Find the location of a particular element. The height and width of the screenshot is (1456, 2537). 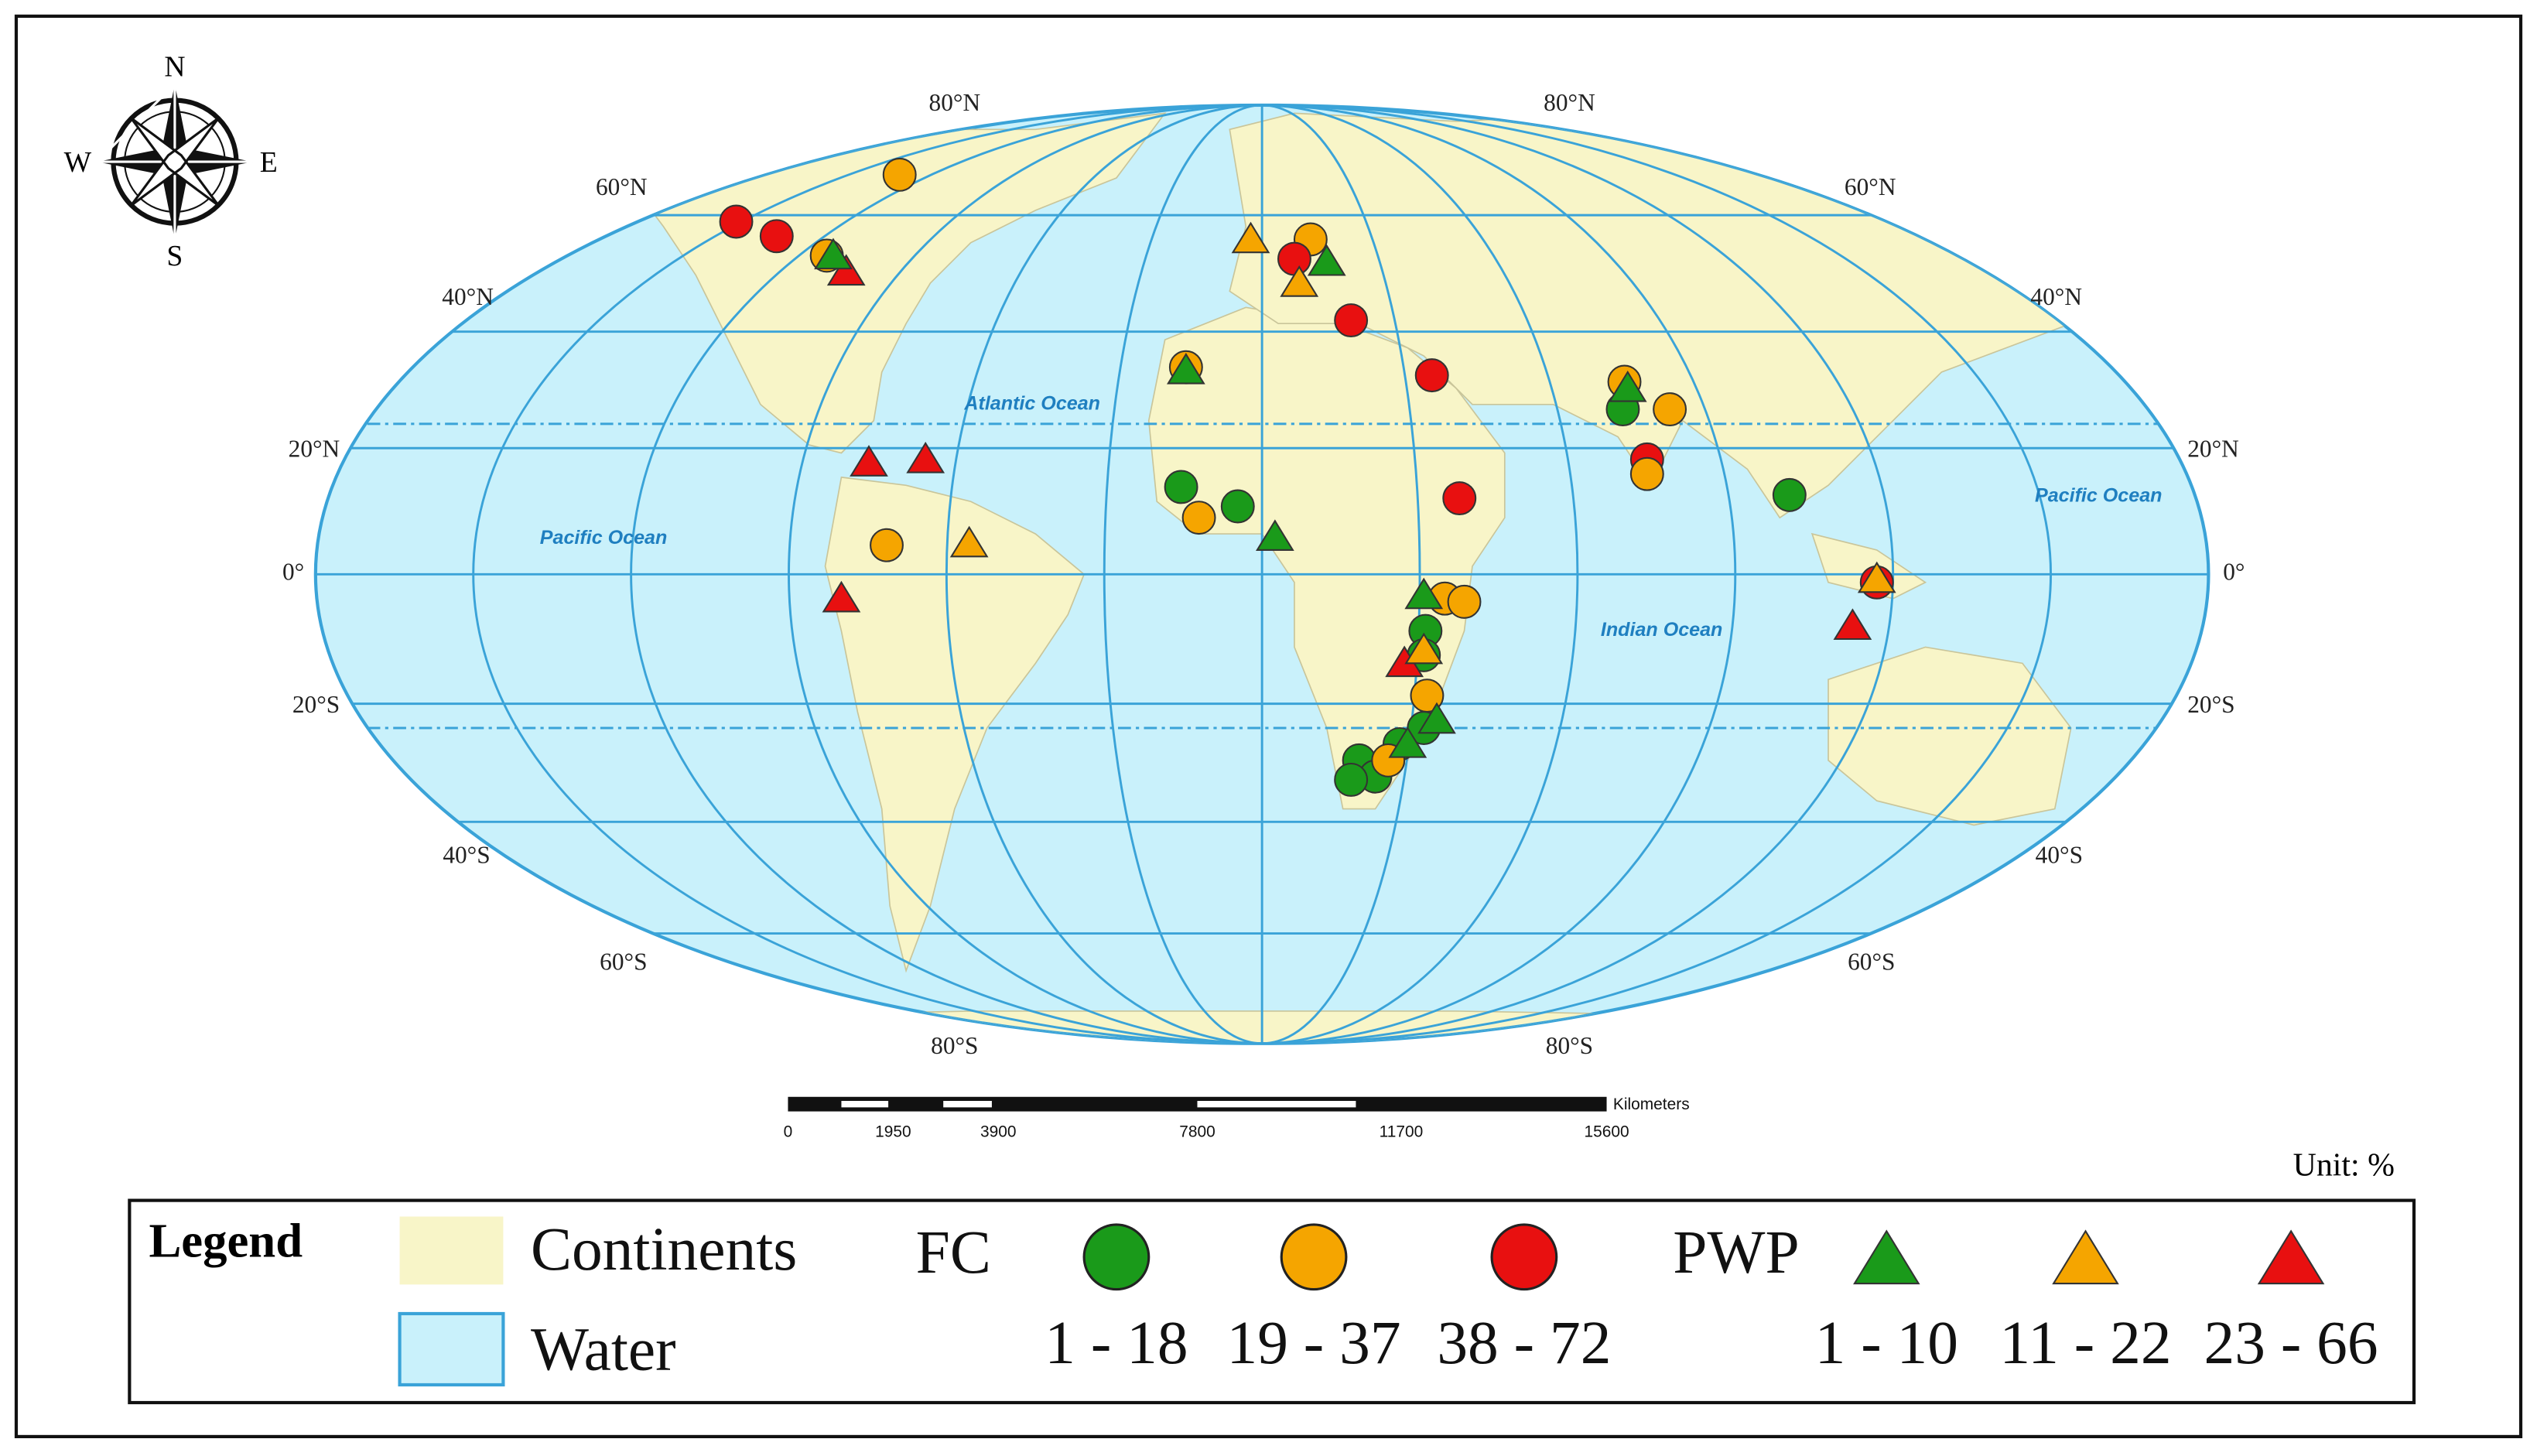

scale-label: 0 is located at coordinates (788, 1131).